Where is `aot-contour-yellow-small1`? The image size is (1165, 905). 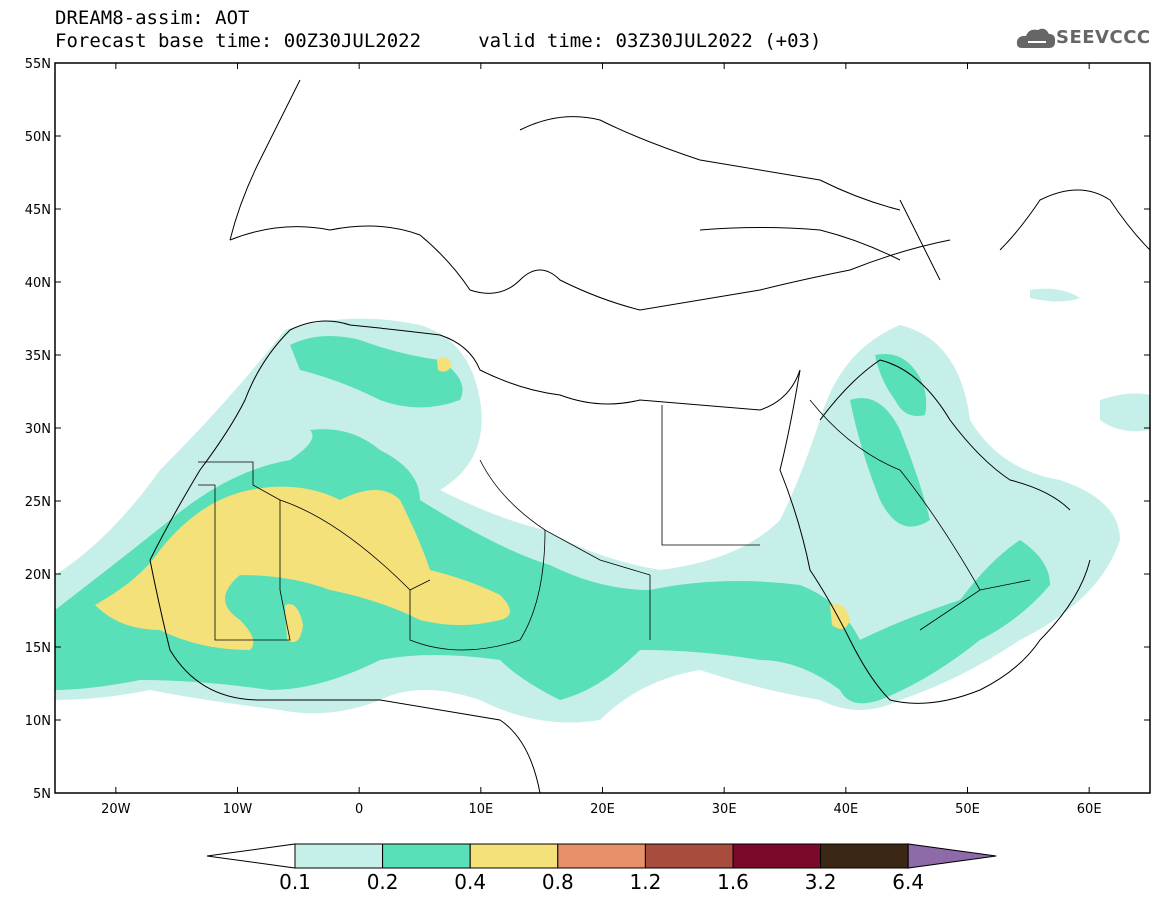 aot-contour-yellow-small1 is located at coordinates (840, 616).